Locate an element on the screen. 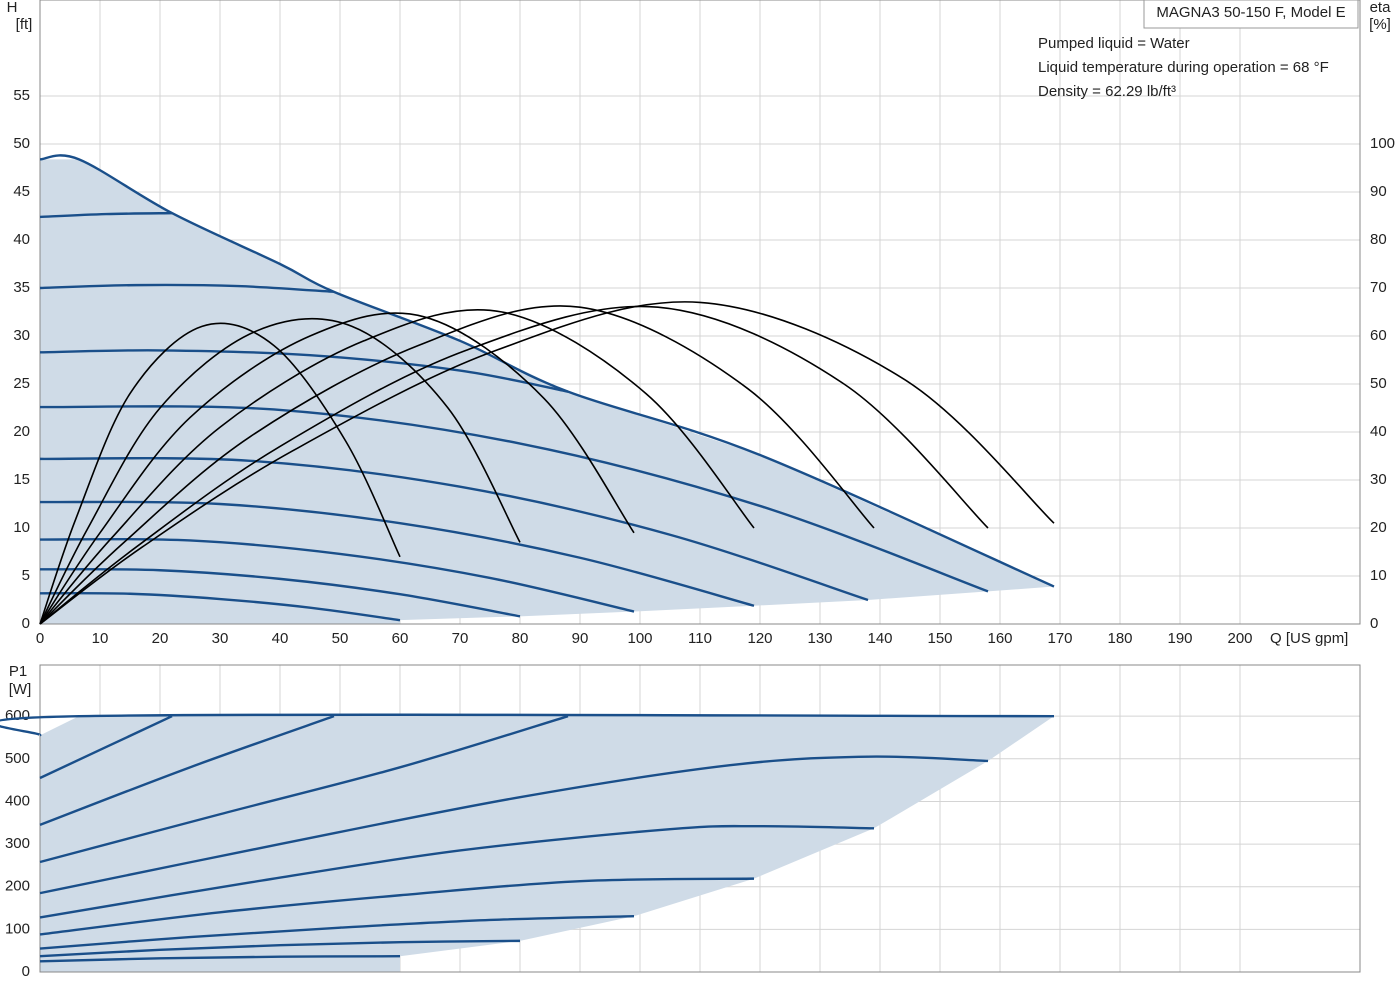  y-label: P1 is located at coordinates (18, 671).